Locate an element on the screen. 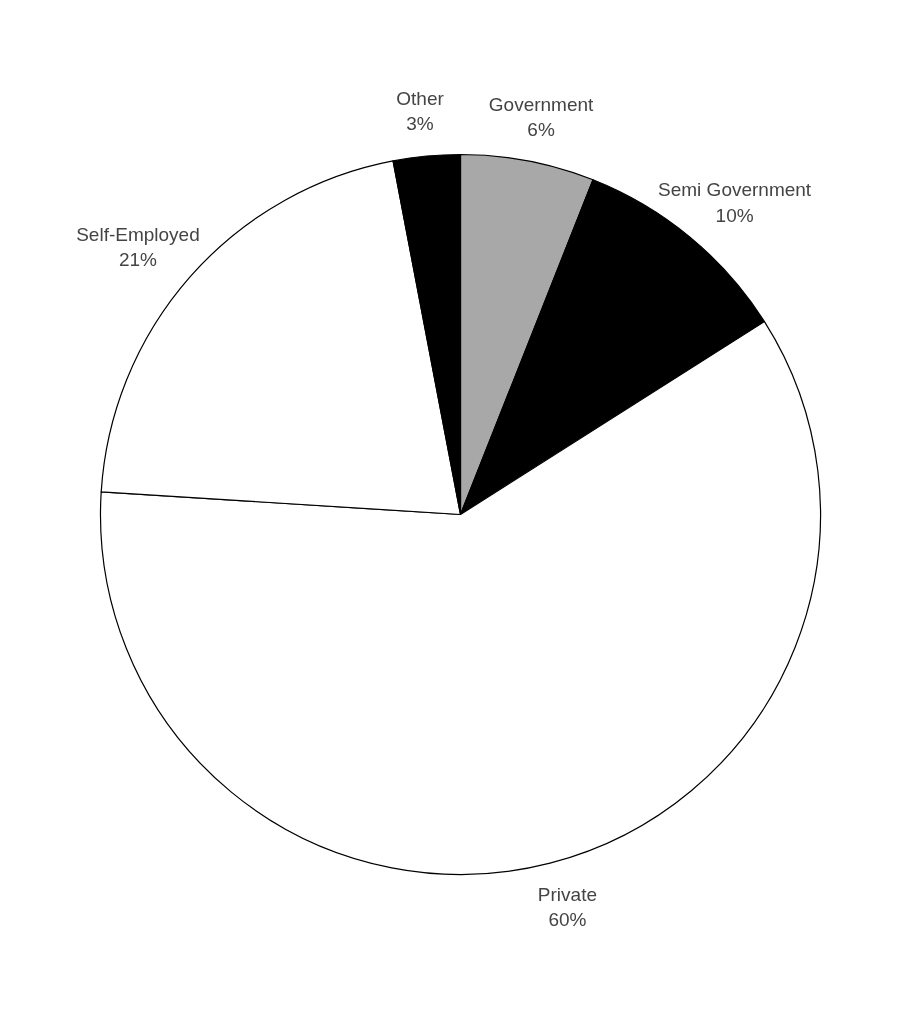  slice-label: Private is located at coordinates (567, 894).